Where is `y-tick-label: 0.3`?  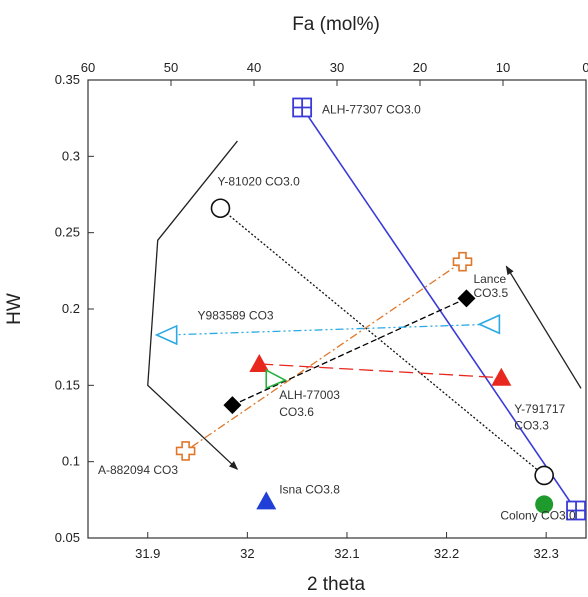
y-tick-label: 0.3 is located at coordinates (71, 155).